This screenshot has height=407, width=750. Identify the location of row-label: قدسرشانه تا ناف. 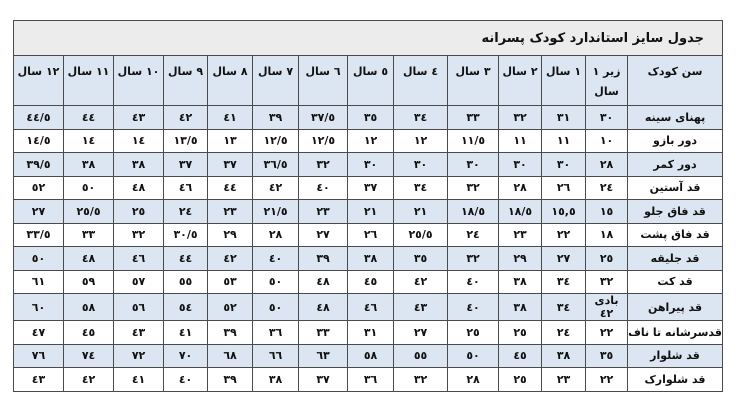
(675, 332).